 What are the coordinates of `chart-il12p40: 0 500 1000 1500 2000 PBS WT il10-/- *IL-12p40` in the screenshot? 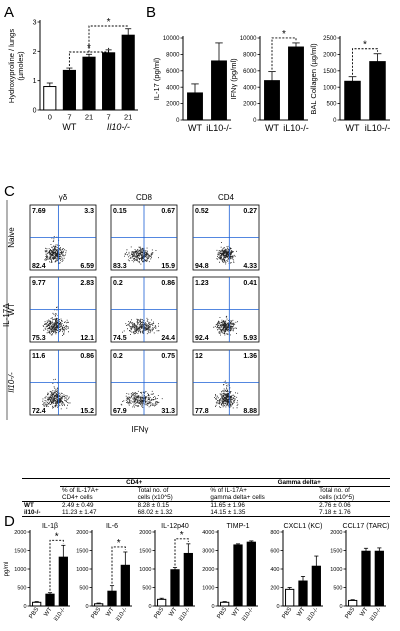 It's located at (167, 572).